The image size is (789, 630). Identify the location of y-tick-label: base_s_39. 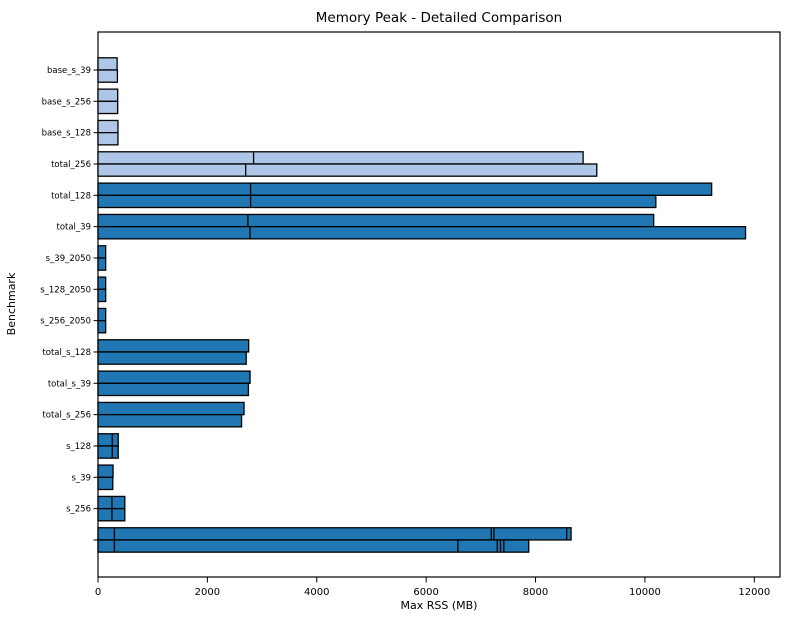
(69, 71).